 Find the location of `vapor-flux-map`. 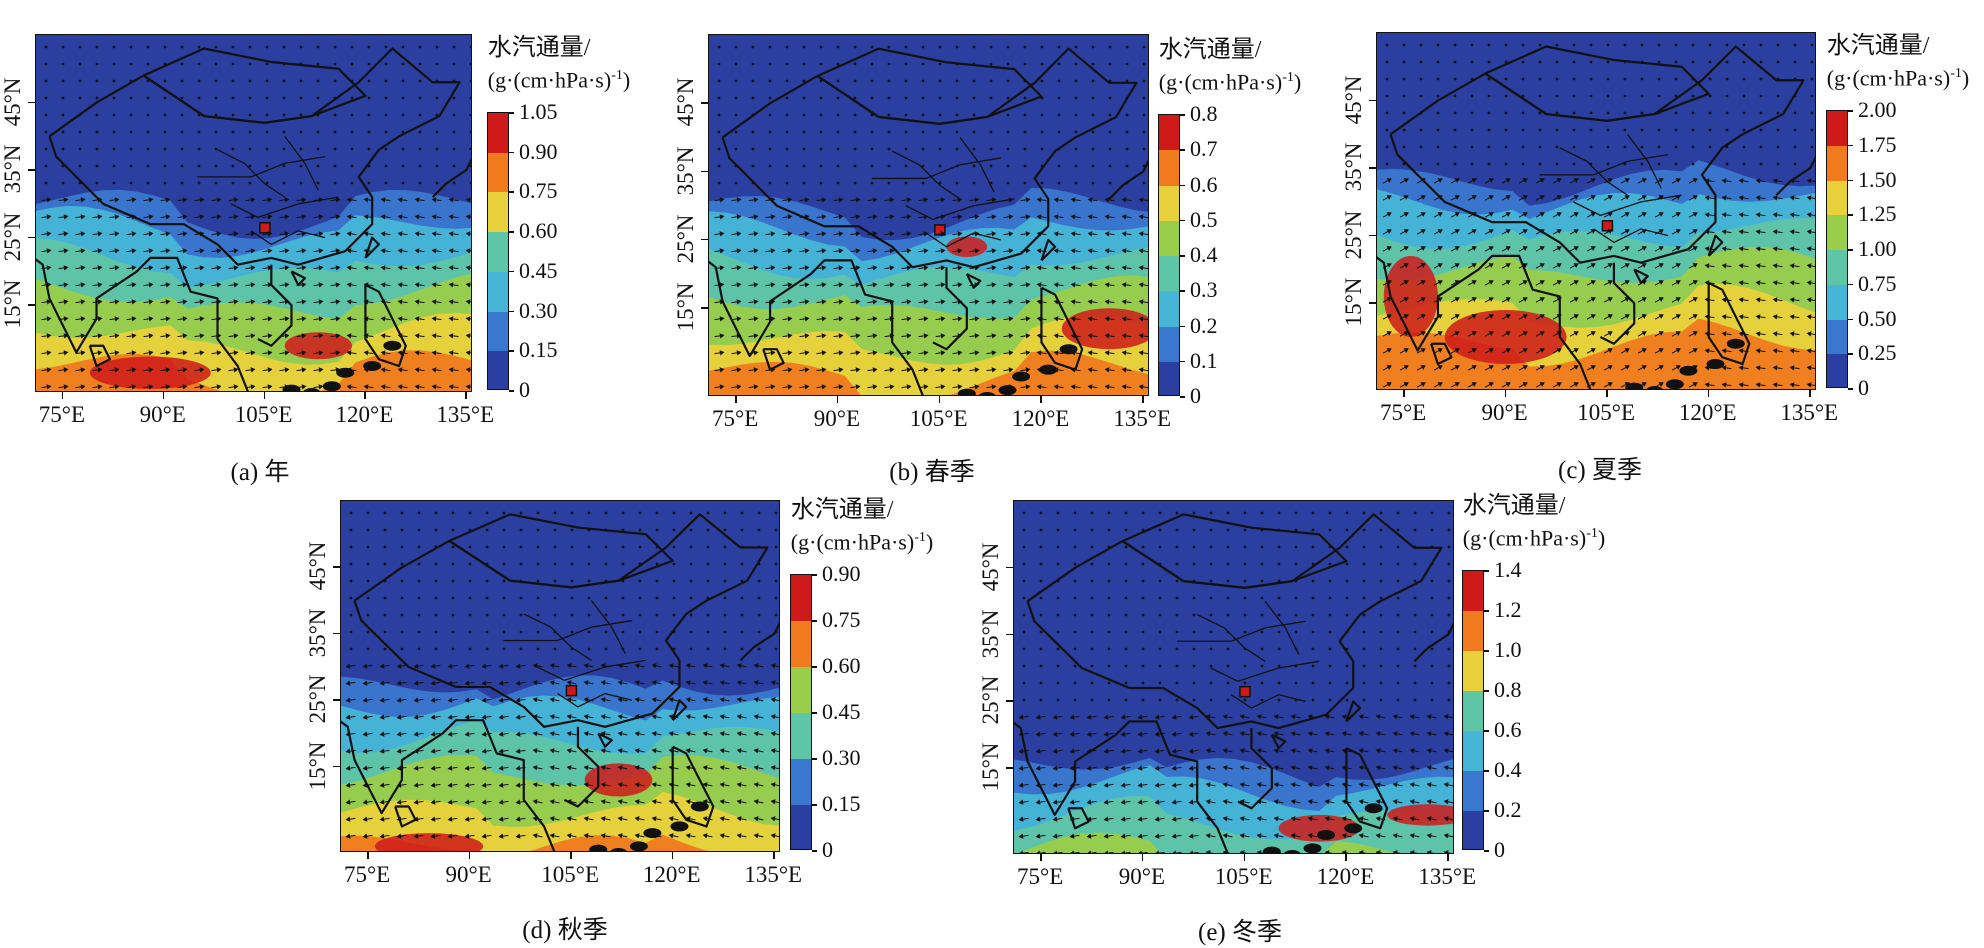

vapor-flux-map is located at coordinates (1596, 211).